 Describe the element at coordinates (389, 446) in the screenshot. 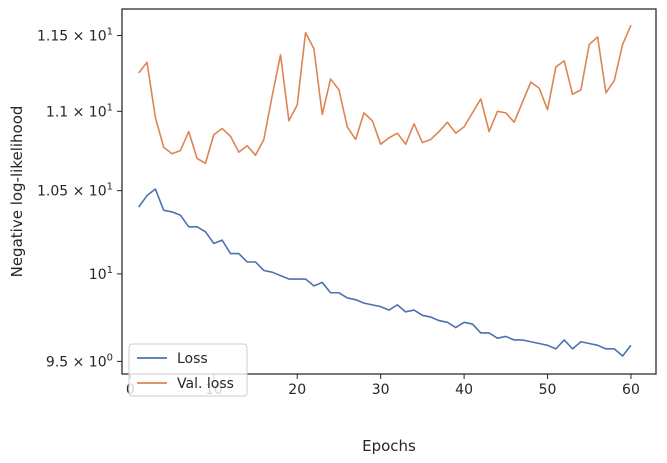

I see `x-axis-label: Epochs` at that location.